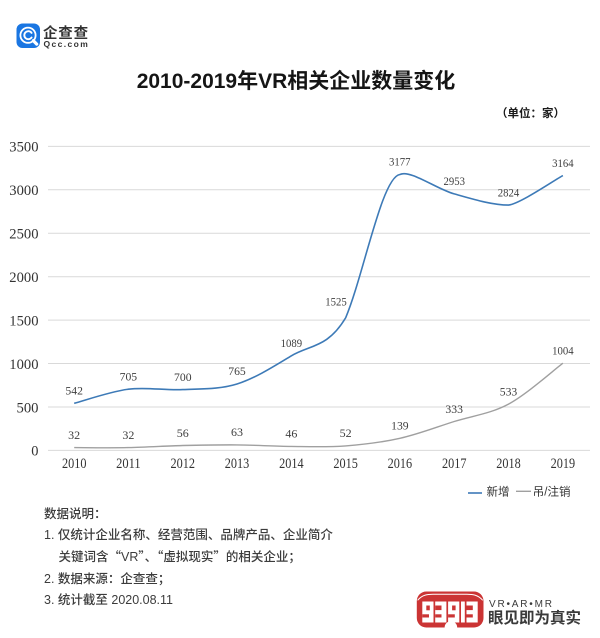  Describe the element at coordinates (23, 148) in the screenshot. I see `svg-text: 3500` at that location.